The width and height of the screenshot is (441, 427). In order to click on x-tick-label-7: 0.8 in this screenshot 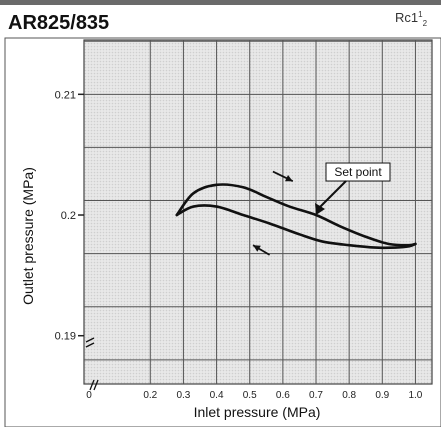, I will do `click(349, 395)`.